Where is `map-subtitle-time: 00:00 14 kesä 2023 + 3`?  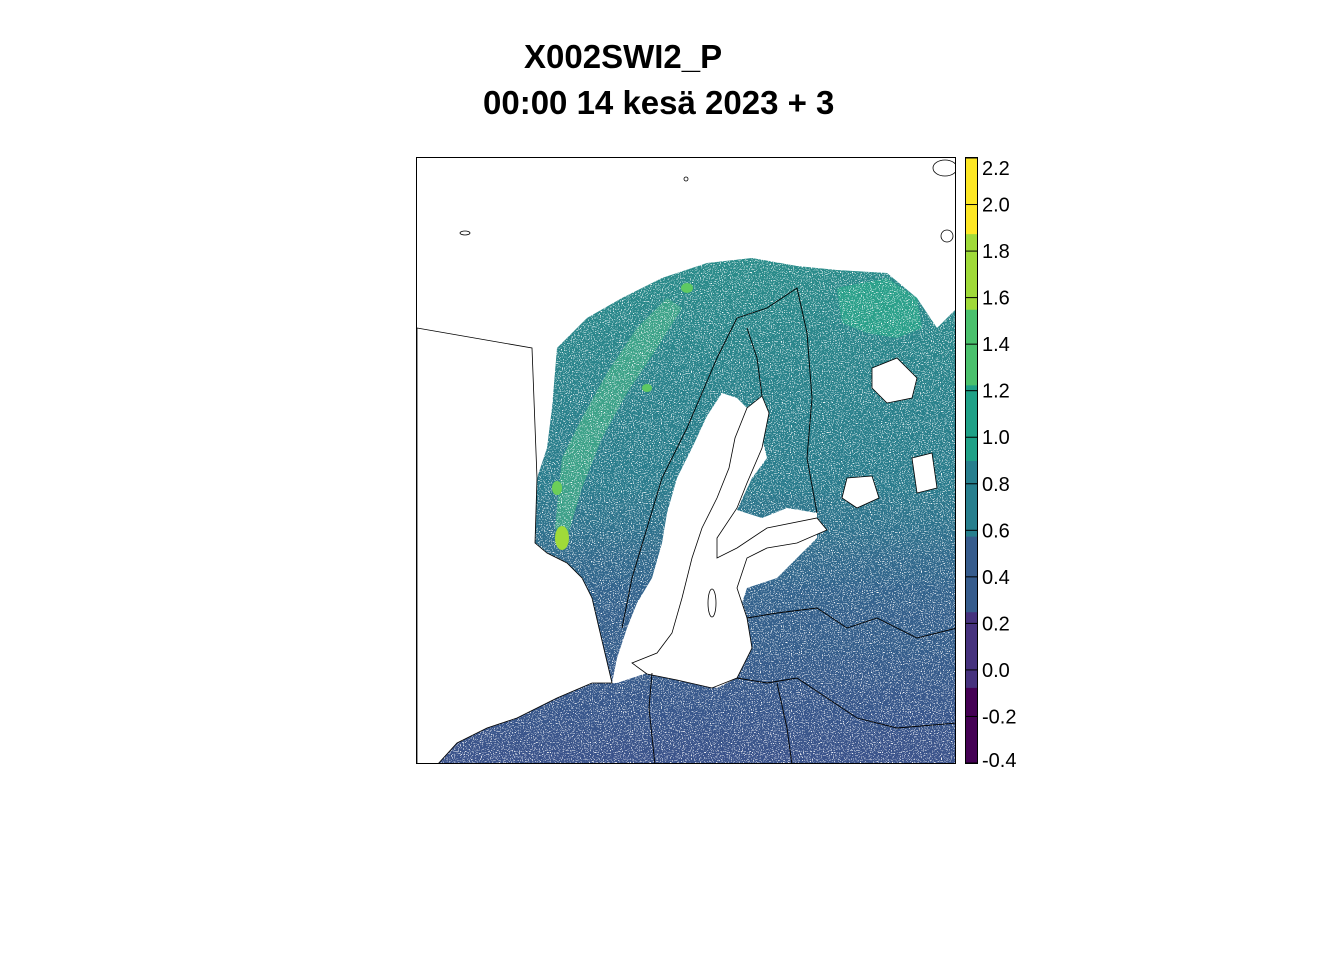
map-subtitle-time: 00:00 14 kesä 2023 + 3 is located at coordinates (659, 102).